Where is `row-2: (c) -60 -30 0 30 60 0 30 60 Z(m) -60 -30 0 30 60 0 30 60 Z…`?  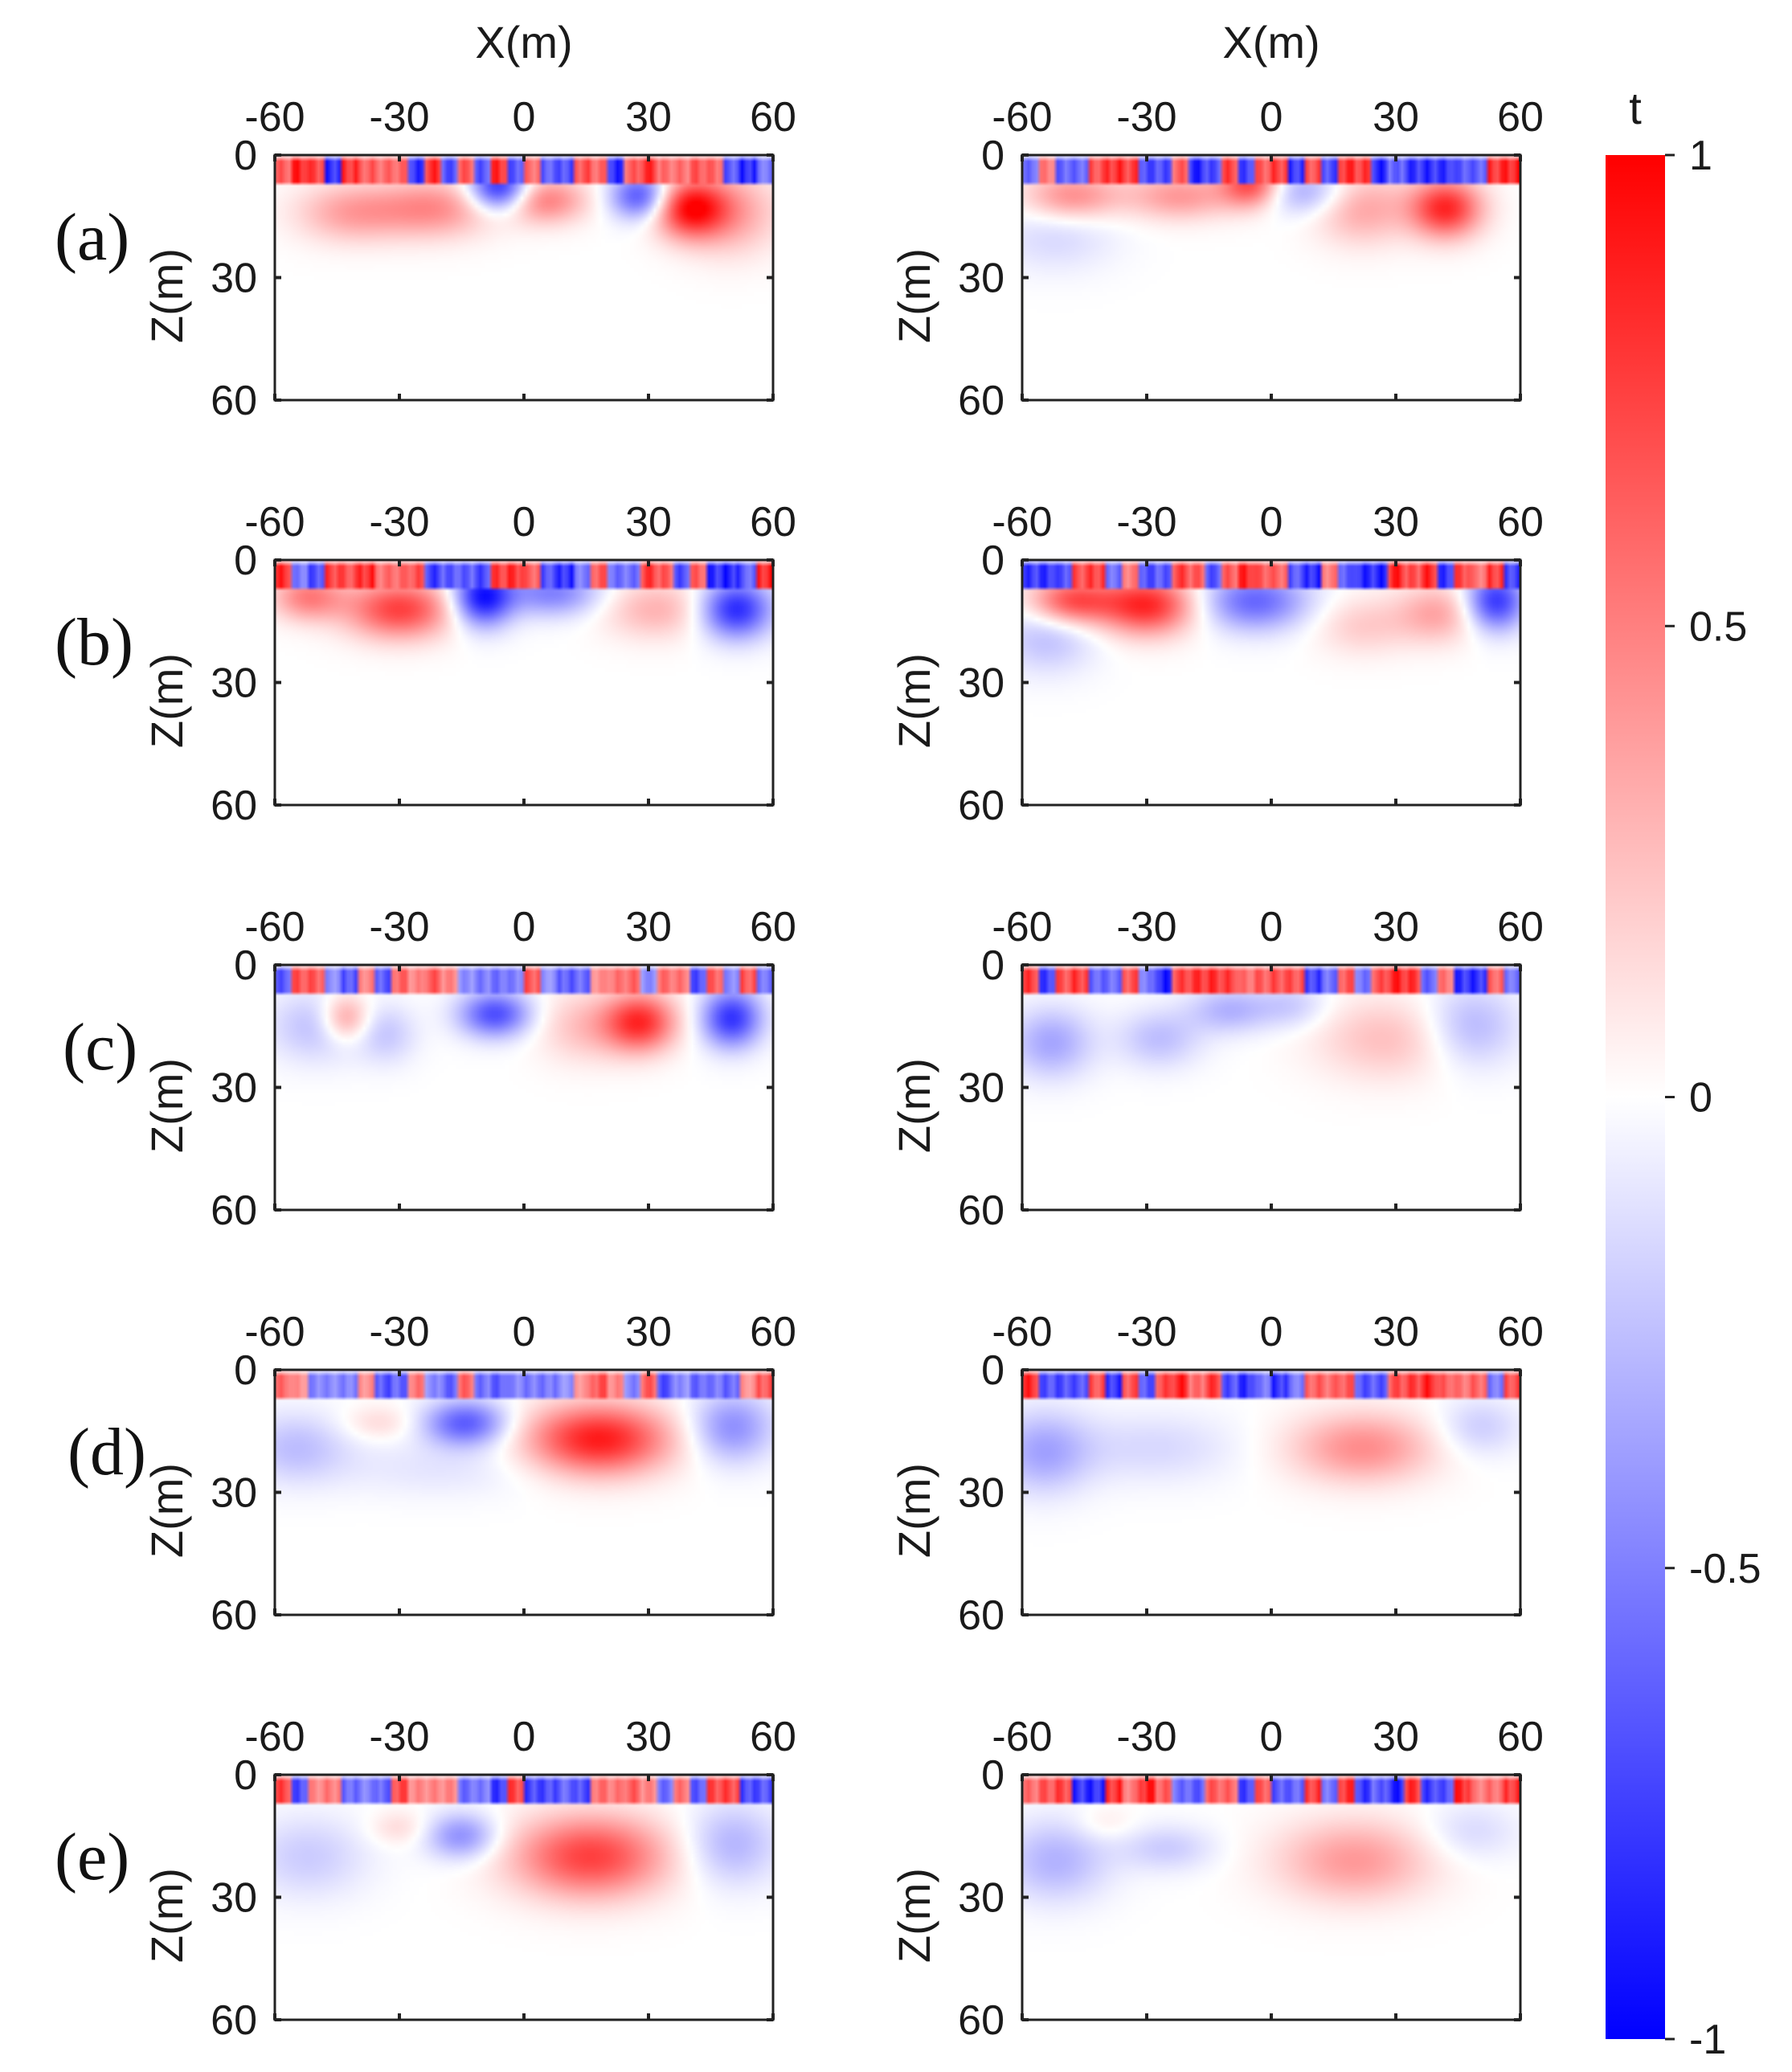
row-2: (c) -60 -30 0 30 60 0 30 60 Z(m) -60 -30 0 30 60 0 30 60 Z… is located at coordinates (803, 1069).